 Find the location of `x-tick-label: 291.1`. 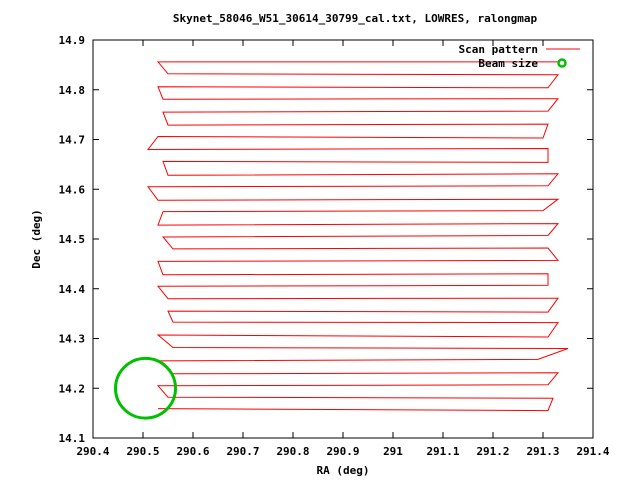

x-tick-label: 291.1 is located at coordinates (442, 451).